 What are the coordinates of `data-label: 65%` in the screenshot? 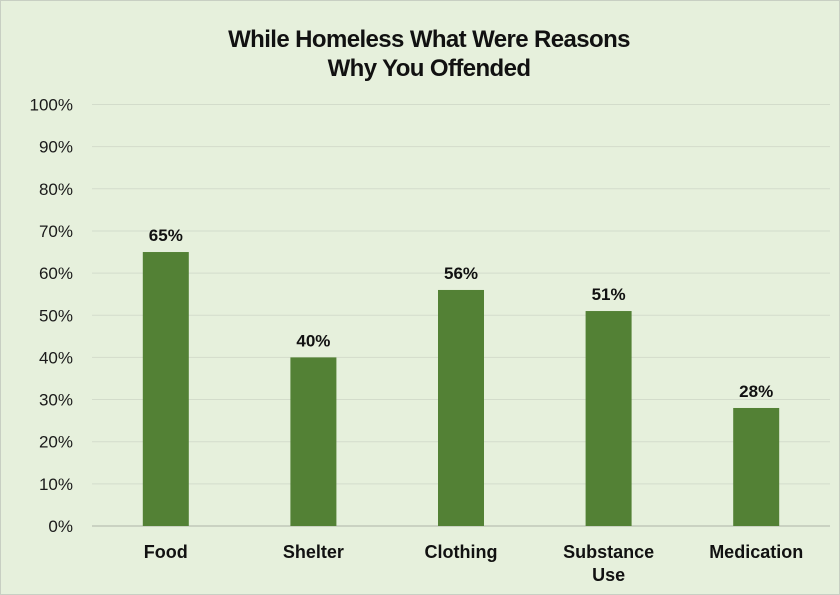 It's located at (166, 235).